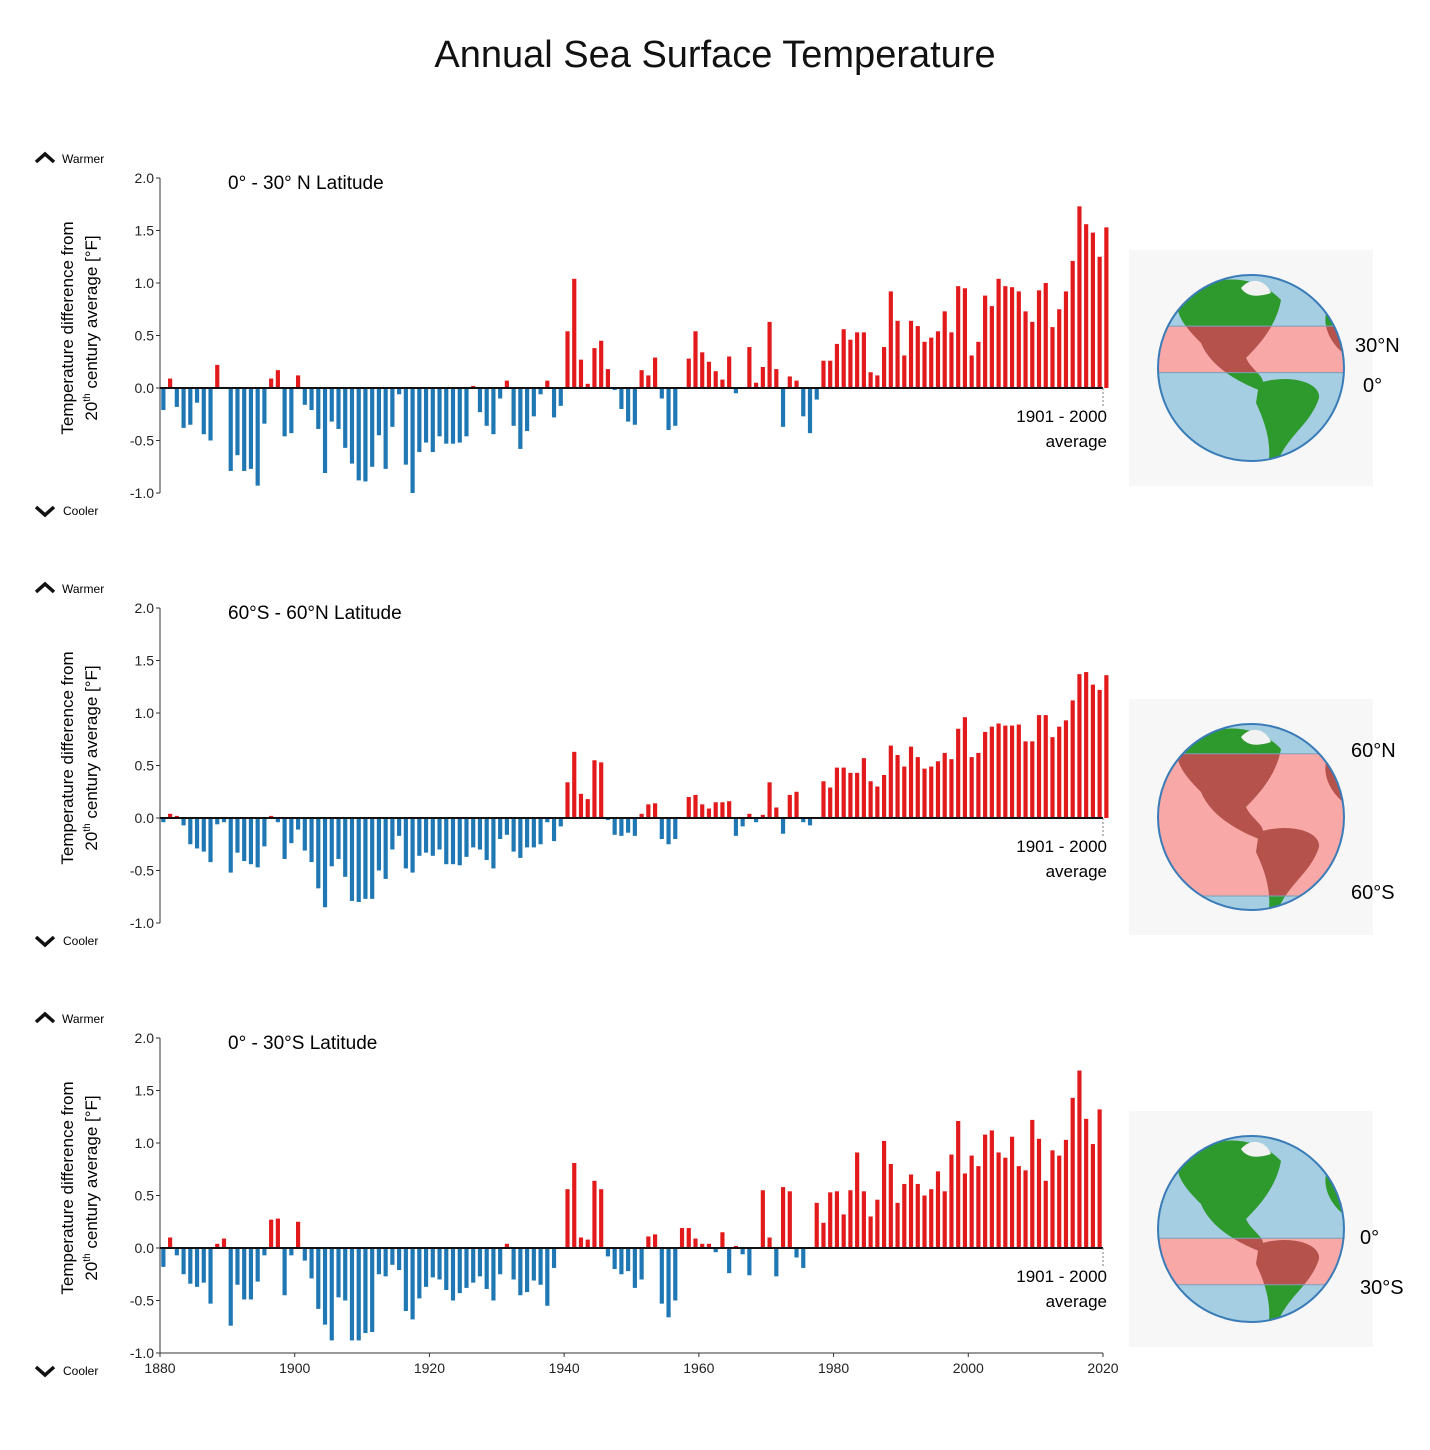 The width and height of the screenshot is (1430, 1450). Describe the element at coordinates (1260, 349) in the screenshot. I see `globe-band-land` at that location.